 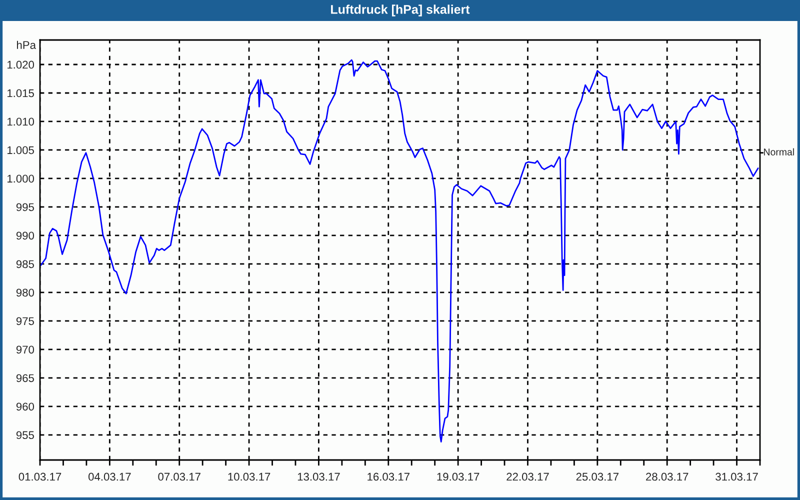 I want to click on y-tick-label: 955, so click(x=25, y=435).